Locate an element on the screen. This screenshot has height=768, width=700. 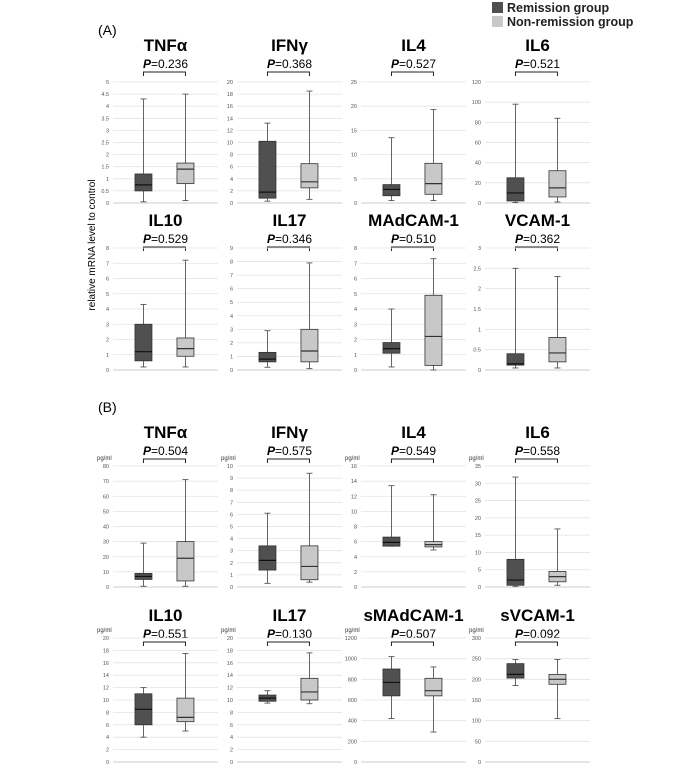
y-tick-label: 40 is located at coordinates (478, 164).